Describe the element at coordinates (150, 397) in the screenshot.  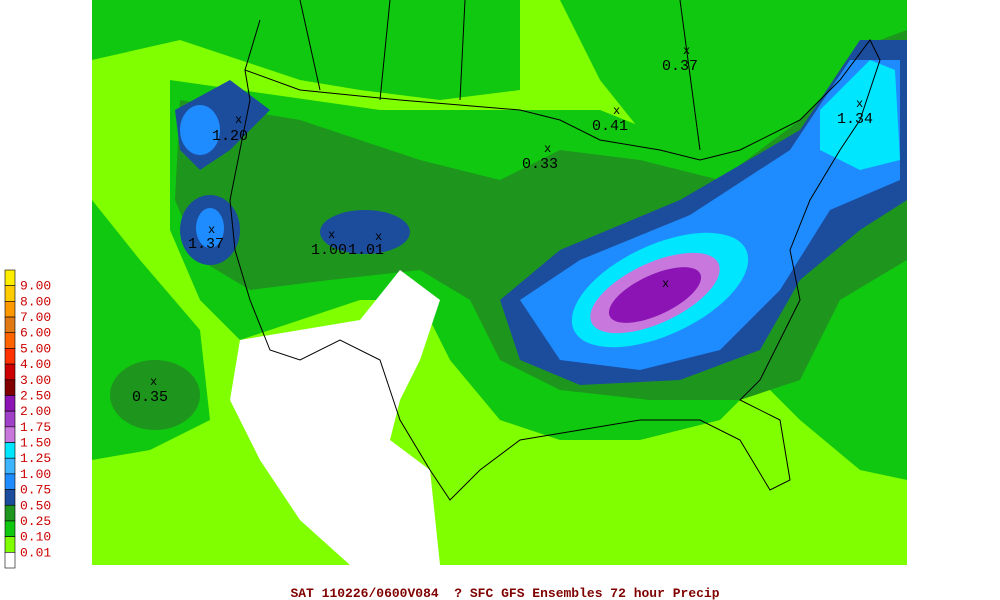
I see `max-value: 0.35` at that location.